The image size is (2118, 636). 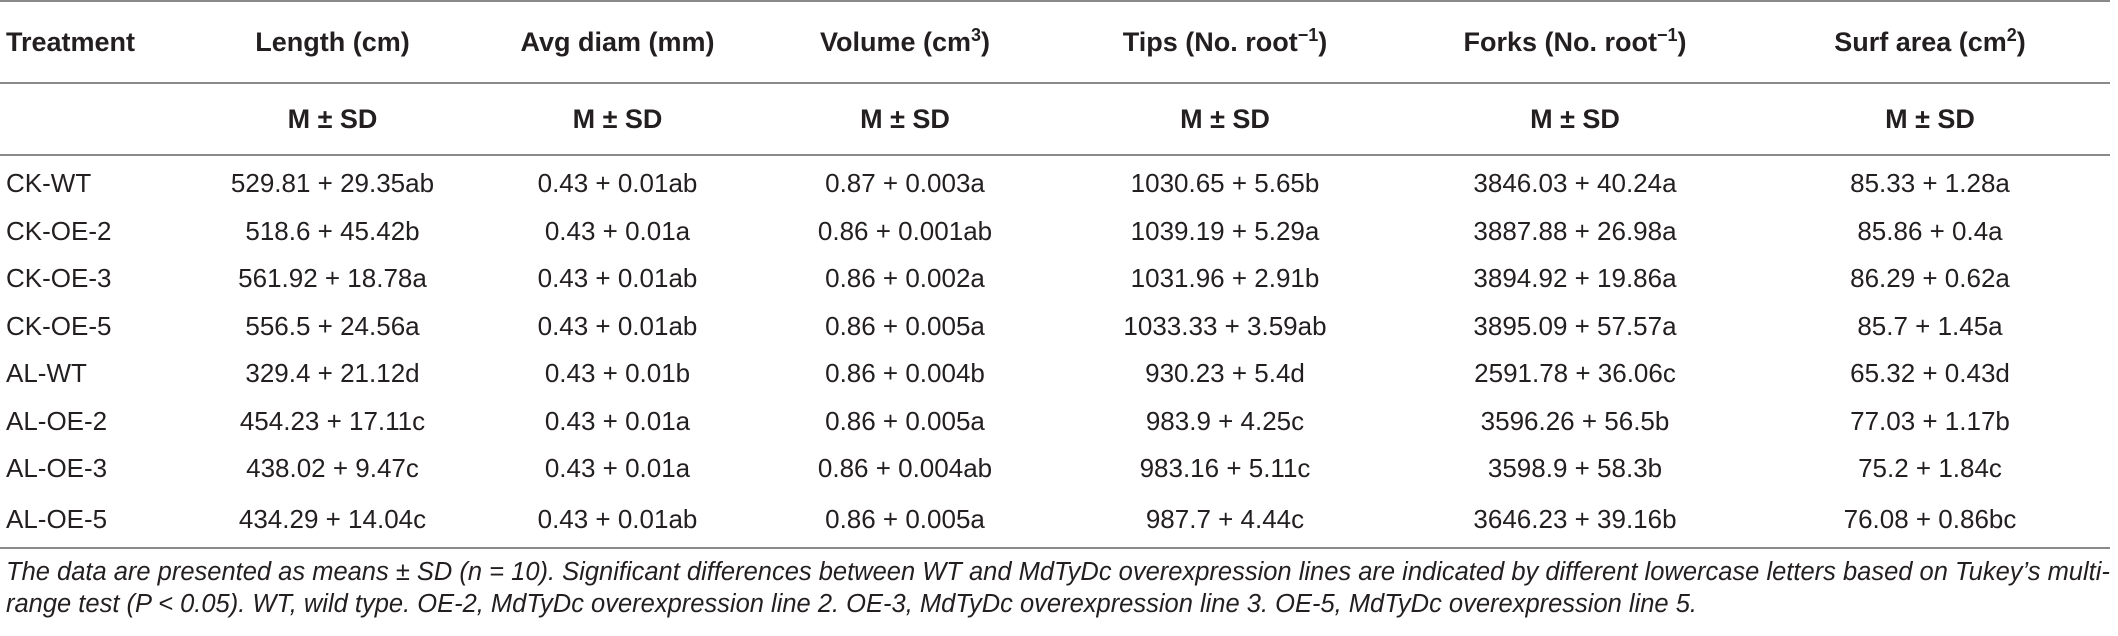 What do you see at coordinates (59, 278) in the screenshot?
I see `cell-treatment: CK-OE-3` at bounding box center [59, 278].